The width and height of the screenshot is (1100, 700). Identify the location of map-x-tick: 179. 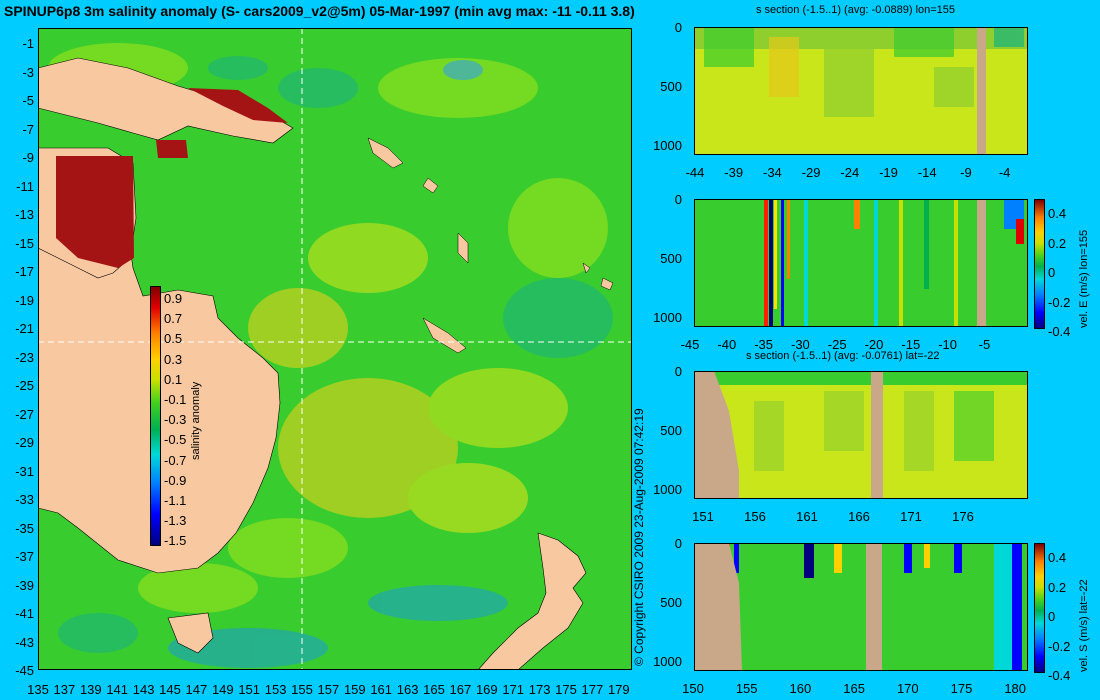
(618, 689).